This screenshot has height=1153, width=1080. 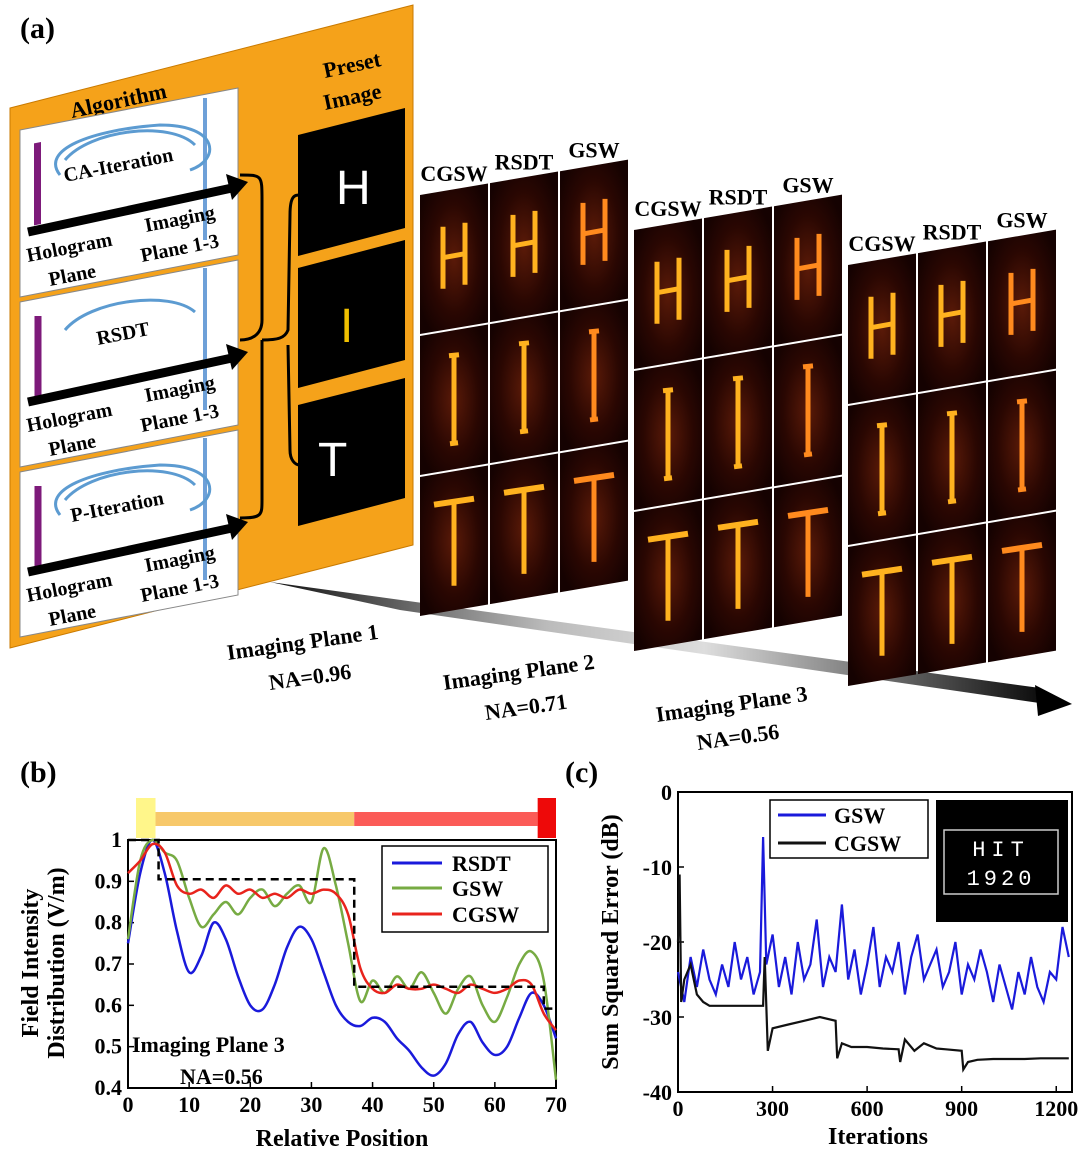 I want to click on x-tick-label: 300, so click(x=772, y=1108).